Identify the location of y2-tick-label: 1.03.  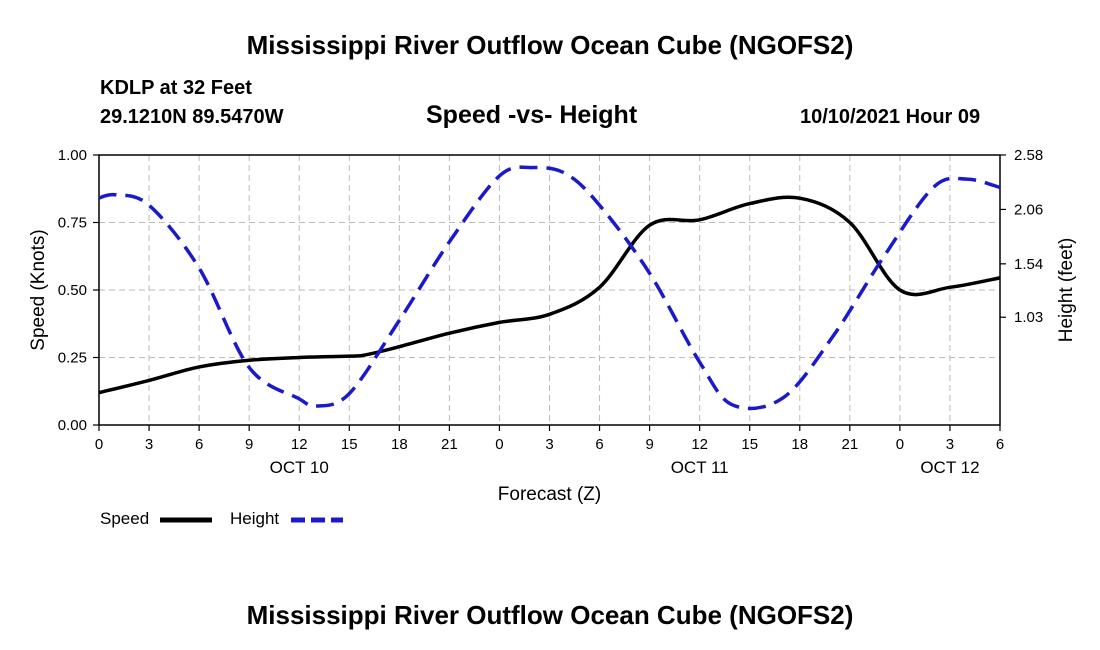
(1028, 317).